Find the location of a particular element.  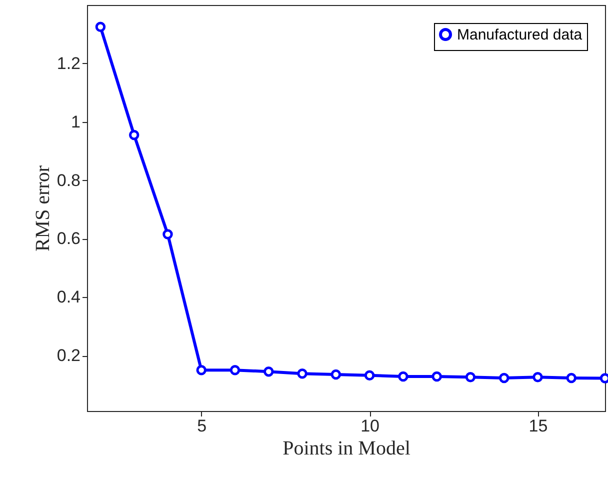

y-tick-label: 0.8 is located at coordinates (68, 180).